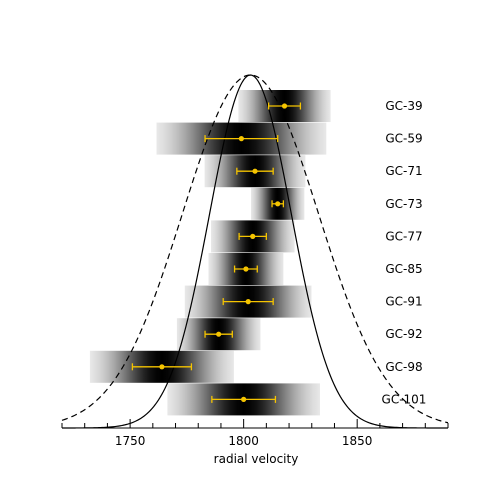 This screenshot has width=490, height=490. What do you see at coordinates (357, 441) in the screenshot?
I see `tick-label-1850: 1850` at bounding box center [357, 441].